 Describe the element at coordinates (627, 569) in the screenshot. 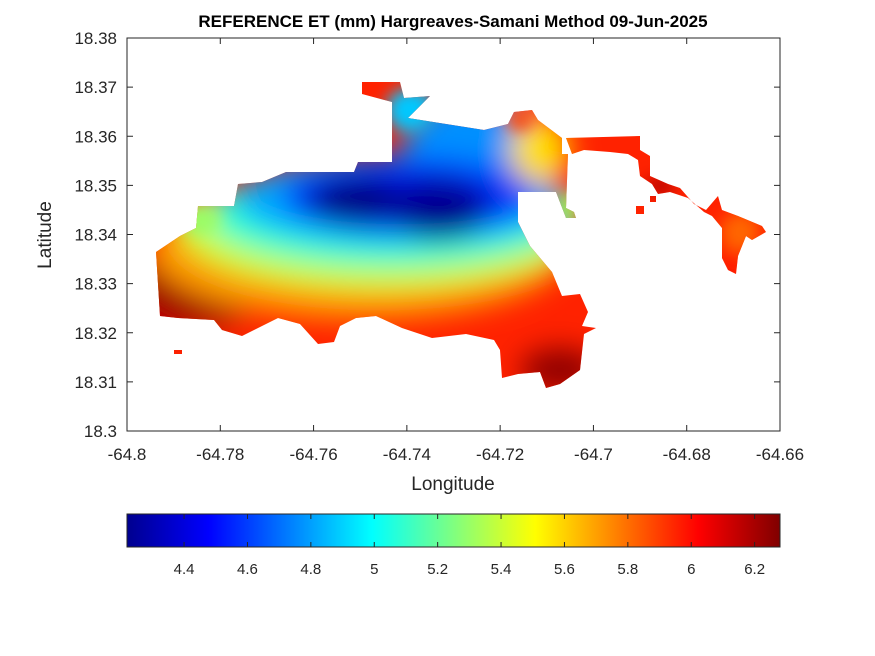

I see `colorbar-tick-label: 5.8` at that location.